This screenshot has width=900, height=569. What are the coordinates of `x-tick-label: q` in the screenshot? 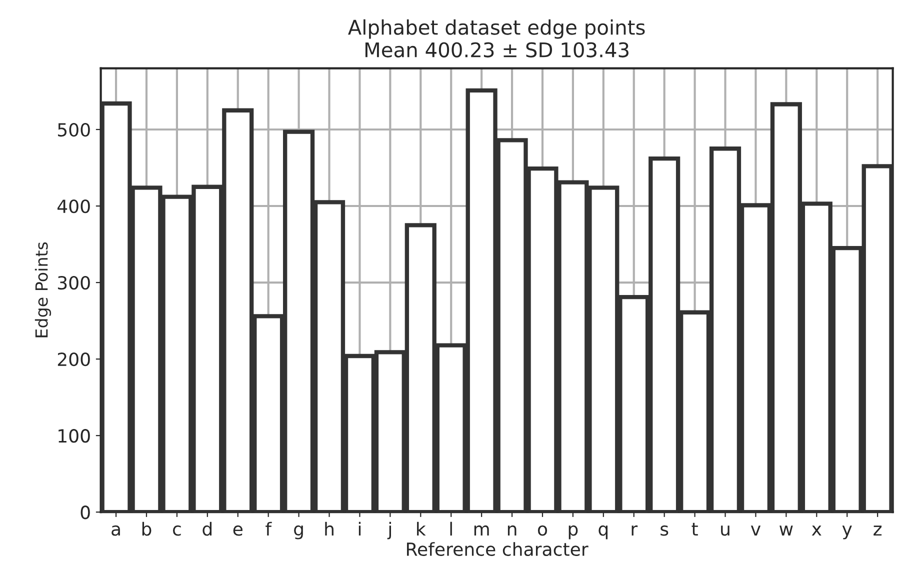 It's located at (603, 532).